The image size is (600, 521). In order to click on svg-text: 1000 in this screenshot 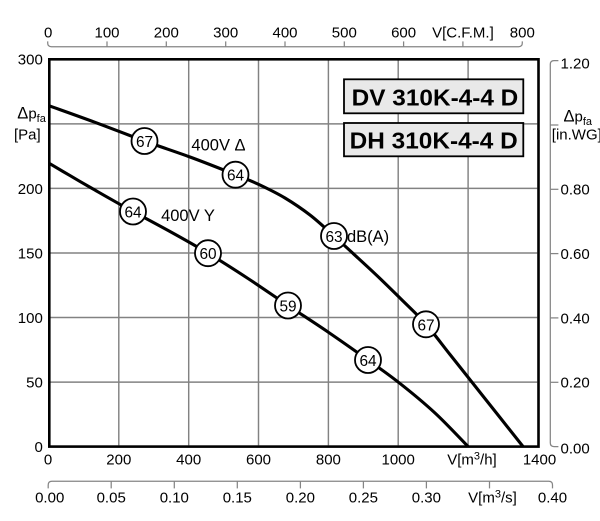, I will do `click(398, 460)`.